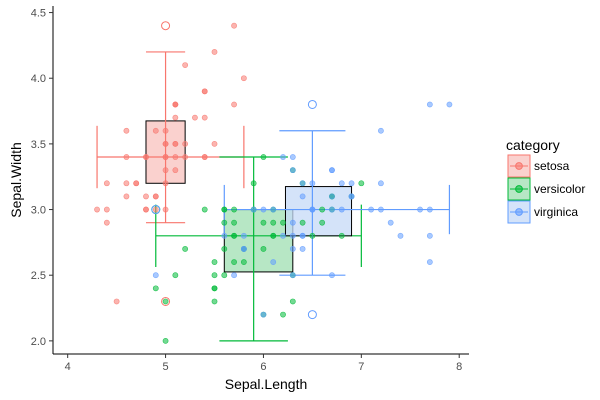  Describe the element at coordinates (533, 145) in the screenshot. I see `legend-title: category` at that location.